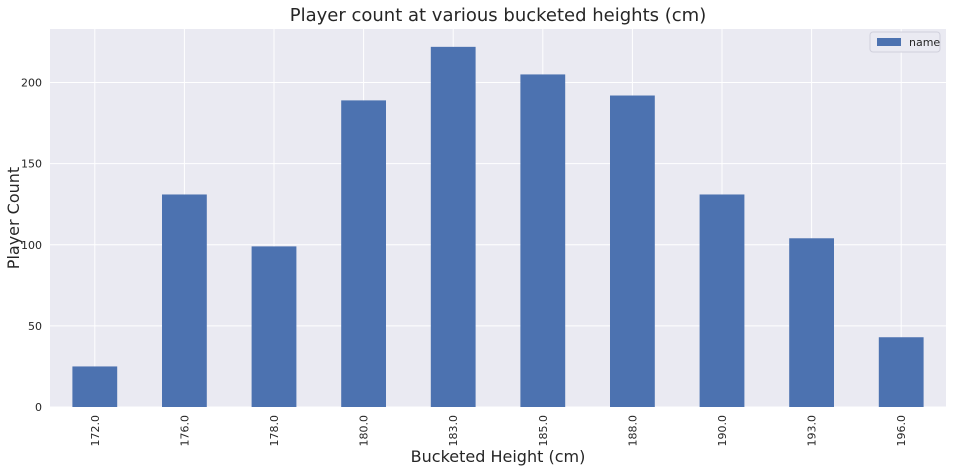 Image resolution: width=954 pixels, height=471 pixels. What do you see at coordinates (812, 431) in the screenshot?
I see `x-tick-label: 193.0` at bounding box center [812, 431].